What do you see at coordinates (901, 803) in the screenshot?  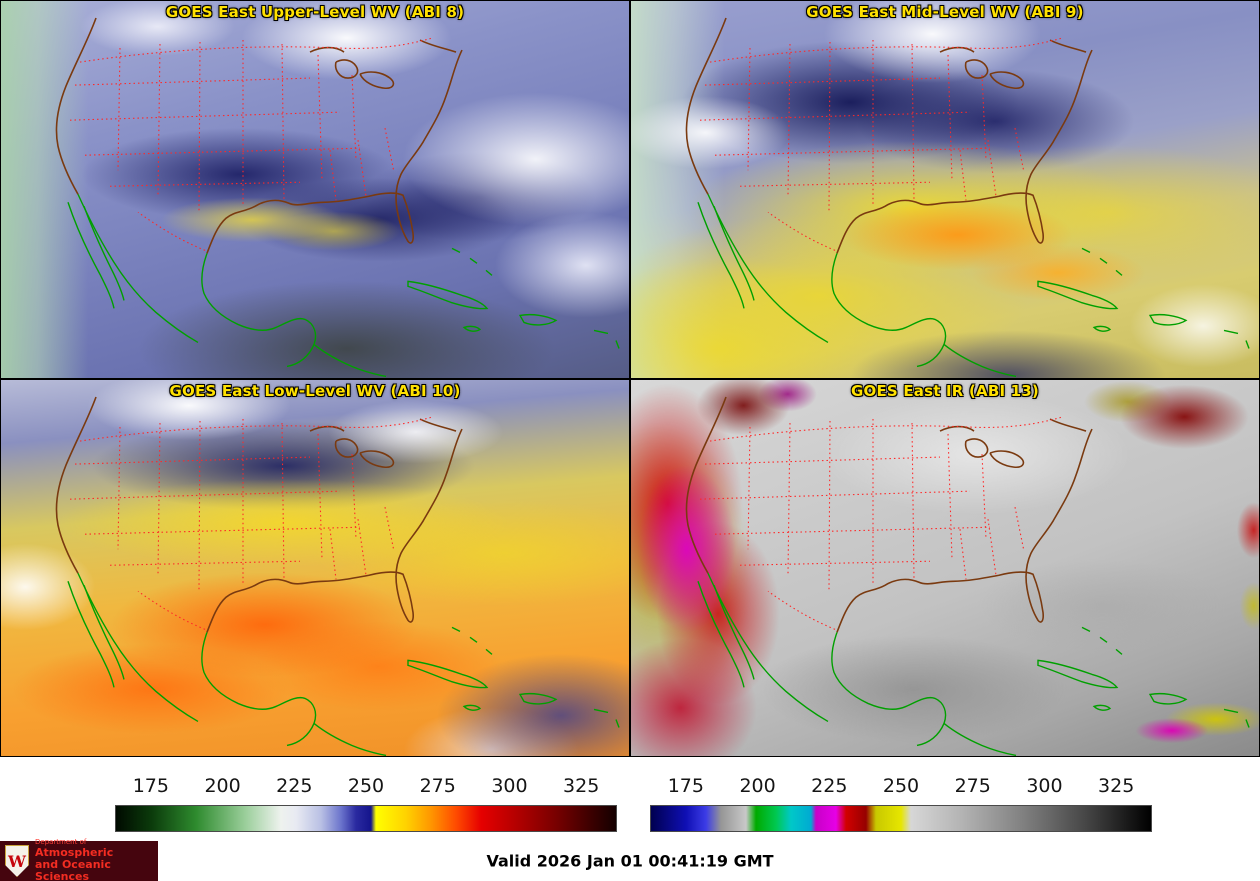 I see `colorbar-ir: 175 200 225 250 275 300 325` at bounding box center [901, 803].